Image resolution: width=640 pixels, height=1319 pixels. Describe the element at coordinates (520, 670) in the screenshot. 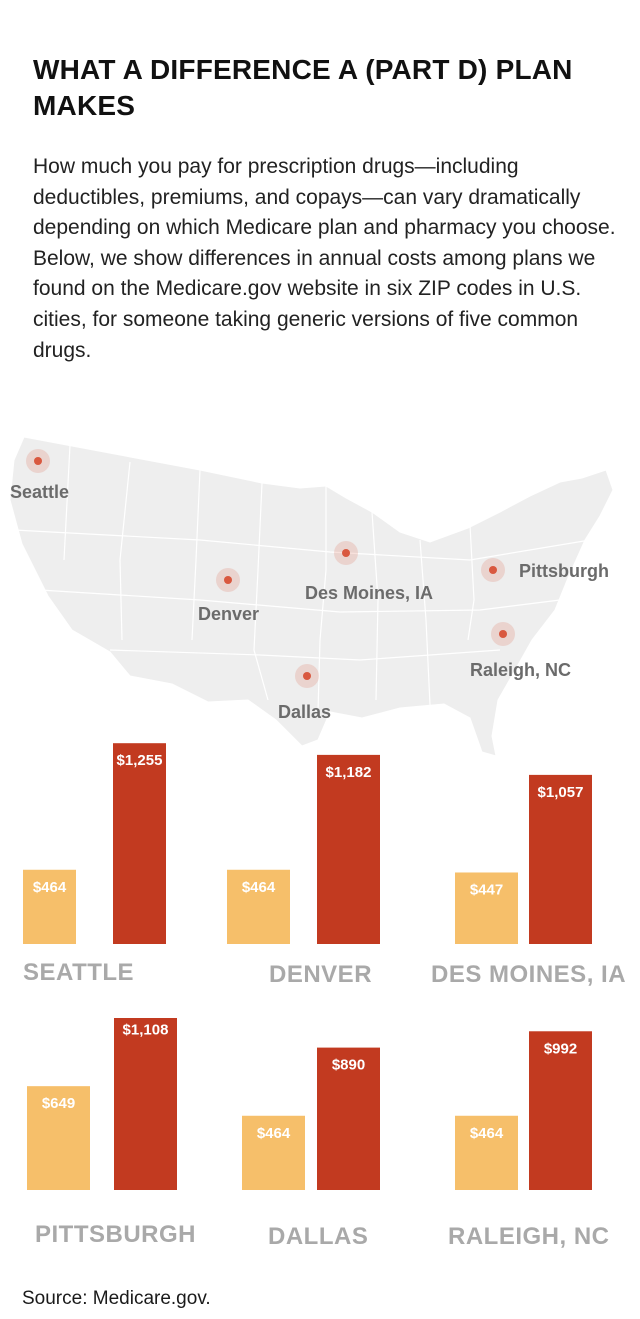

I see `city-label-raleigh: Raleigh, NC` at that location.